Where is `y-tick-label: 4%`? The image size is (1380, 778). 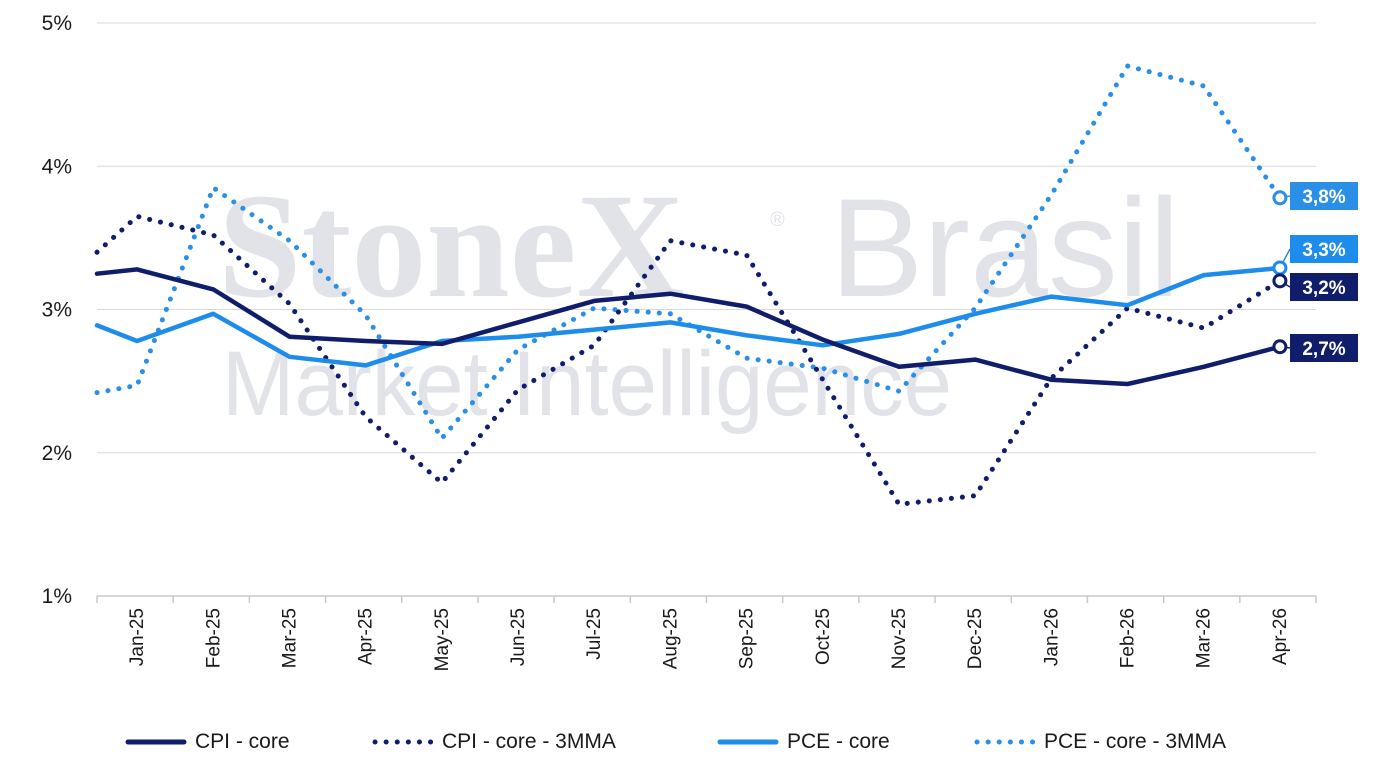 y-tick-label: 4% is located at coordinates (57, 166).